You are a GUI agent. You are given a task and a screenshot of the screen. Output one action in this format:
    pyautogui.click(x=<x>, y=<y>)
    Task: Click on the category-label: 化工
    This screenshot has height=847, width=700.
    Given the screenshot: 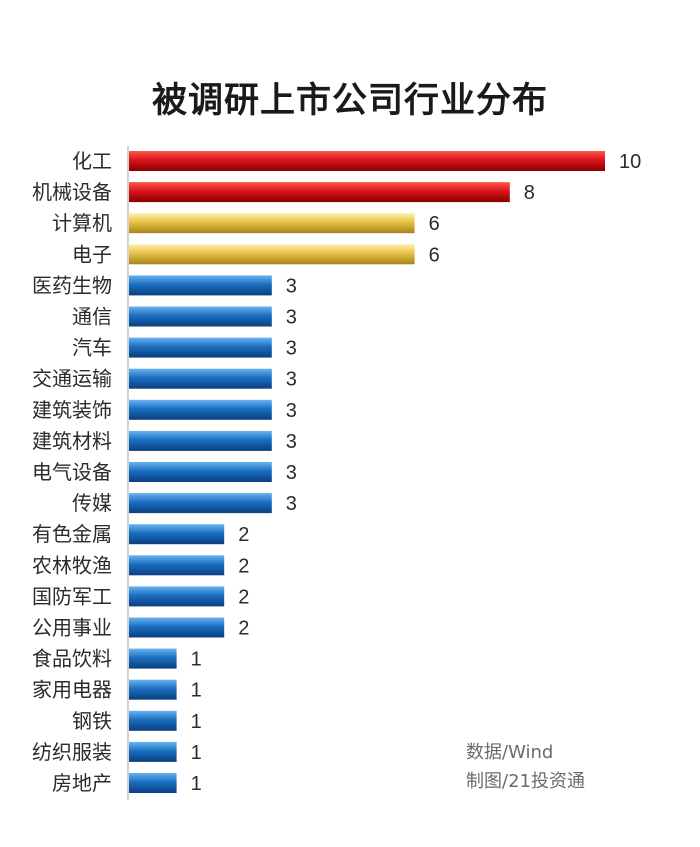 What is the action you would take?
    pyautogui.click(x=92, y=161)
    